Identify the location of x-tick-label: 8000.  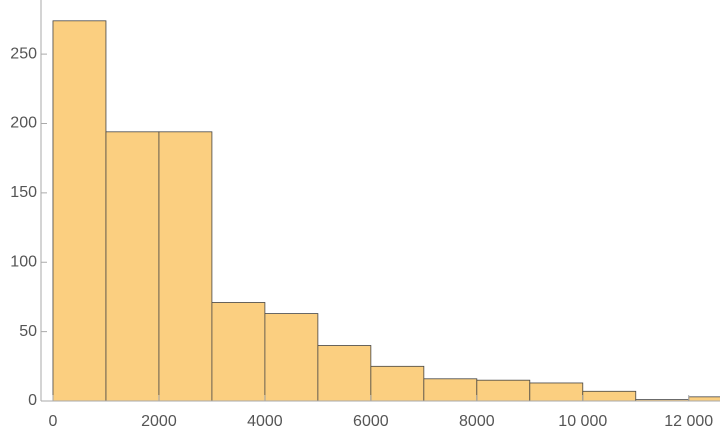
(477, 421).